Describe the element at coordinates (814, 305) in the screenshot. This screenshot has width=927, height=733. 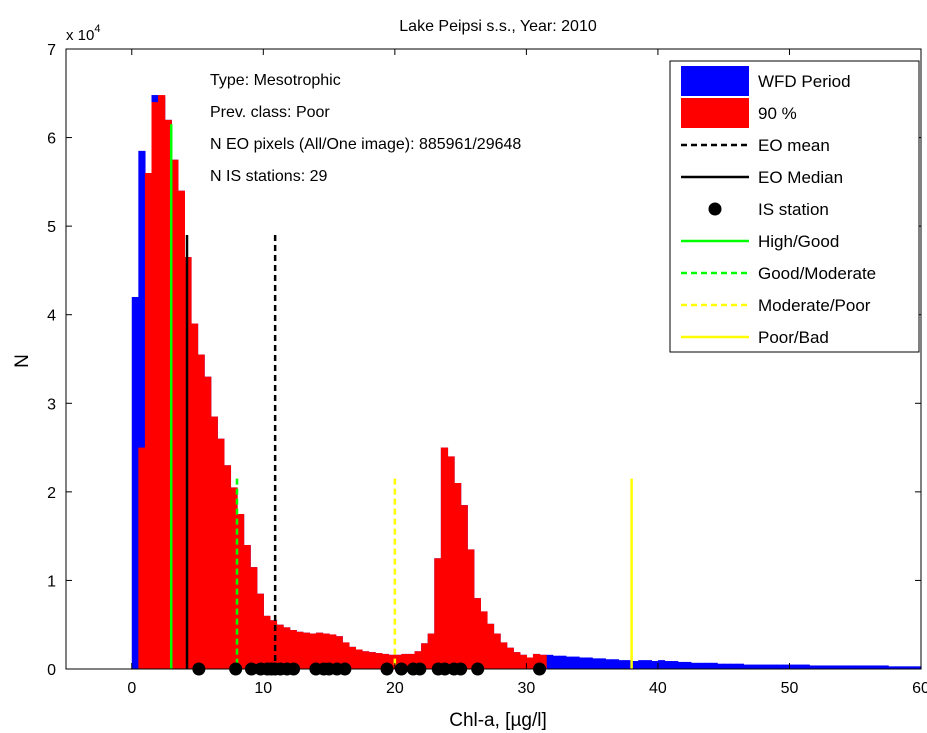
I see `legend-label: Moderate/Poor` at that location.